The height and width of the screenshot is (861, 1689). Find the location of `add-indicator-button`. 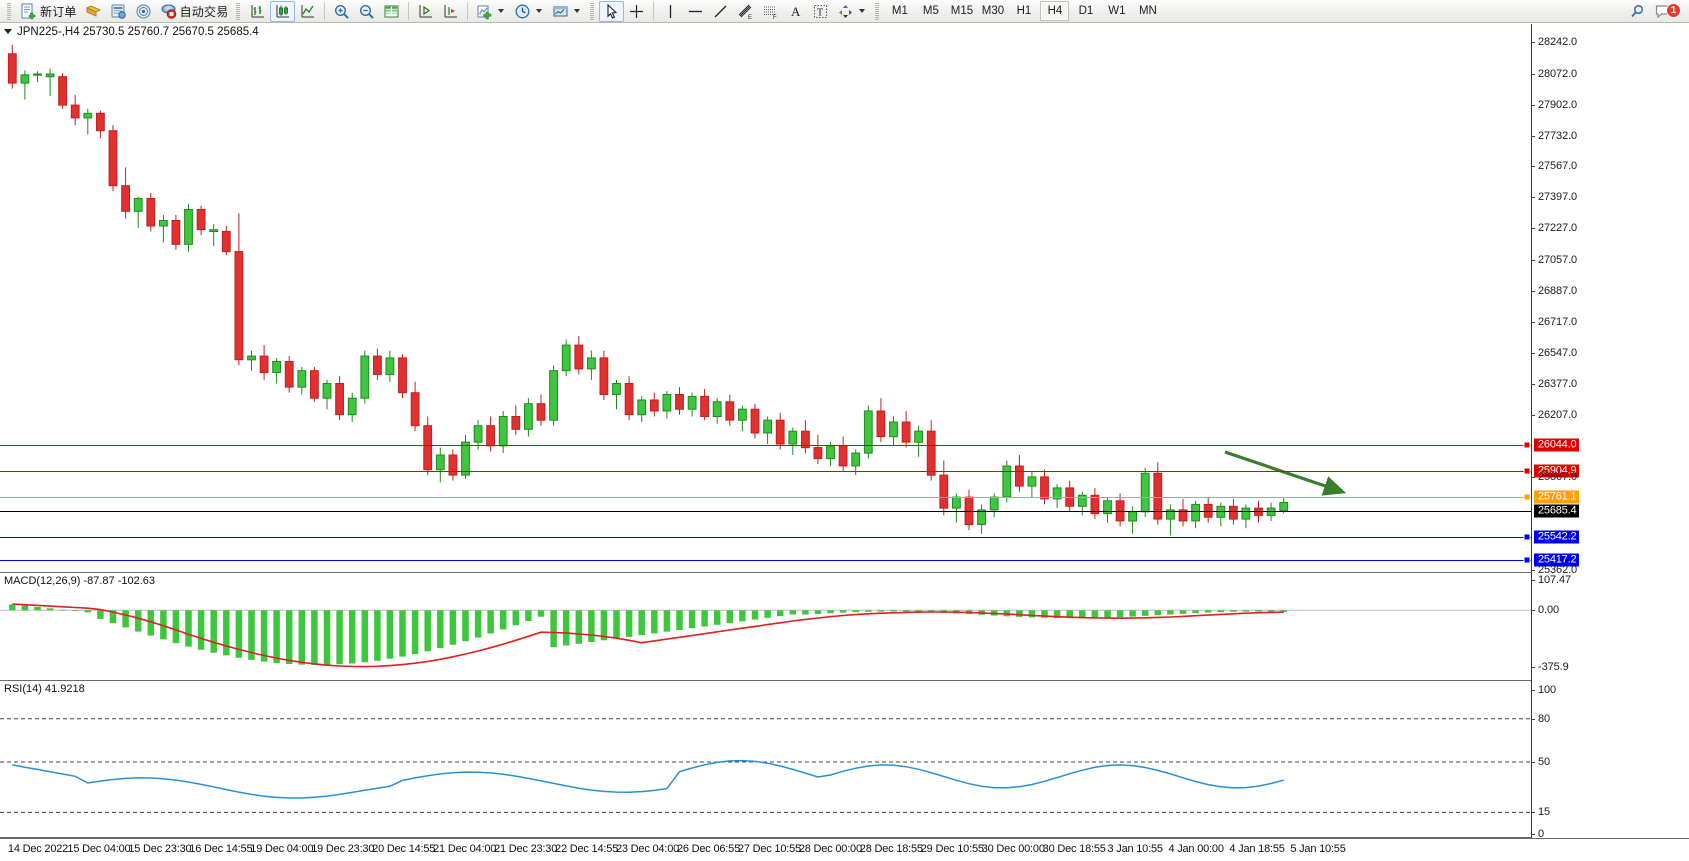

add-indicator-button is located at coordinates (491, 11).